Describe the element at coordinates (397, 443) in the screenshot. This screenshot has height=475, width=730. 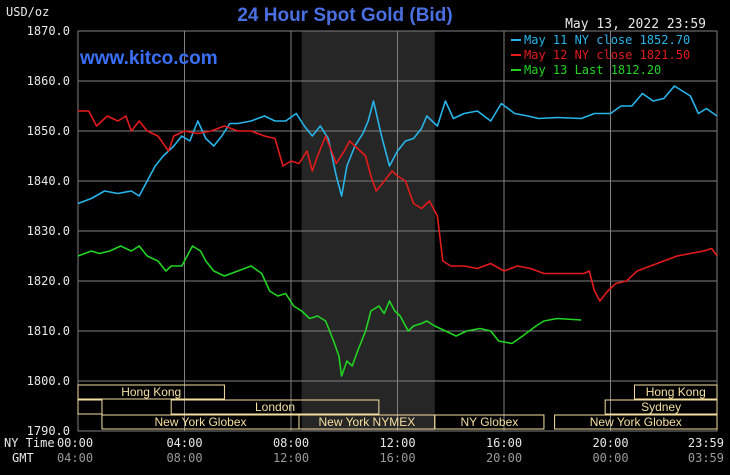
I see `x-tick-label-ny: 12:00` at that location.